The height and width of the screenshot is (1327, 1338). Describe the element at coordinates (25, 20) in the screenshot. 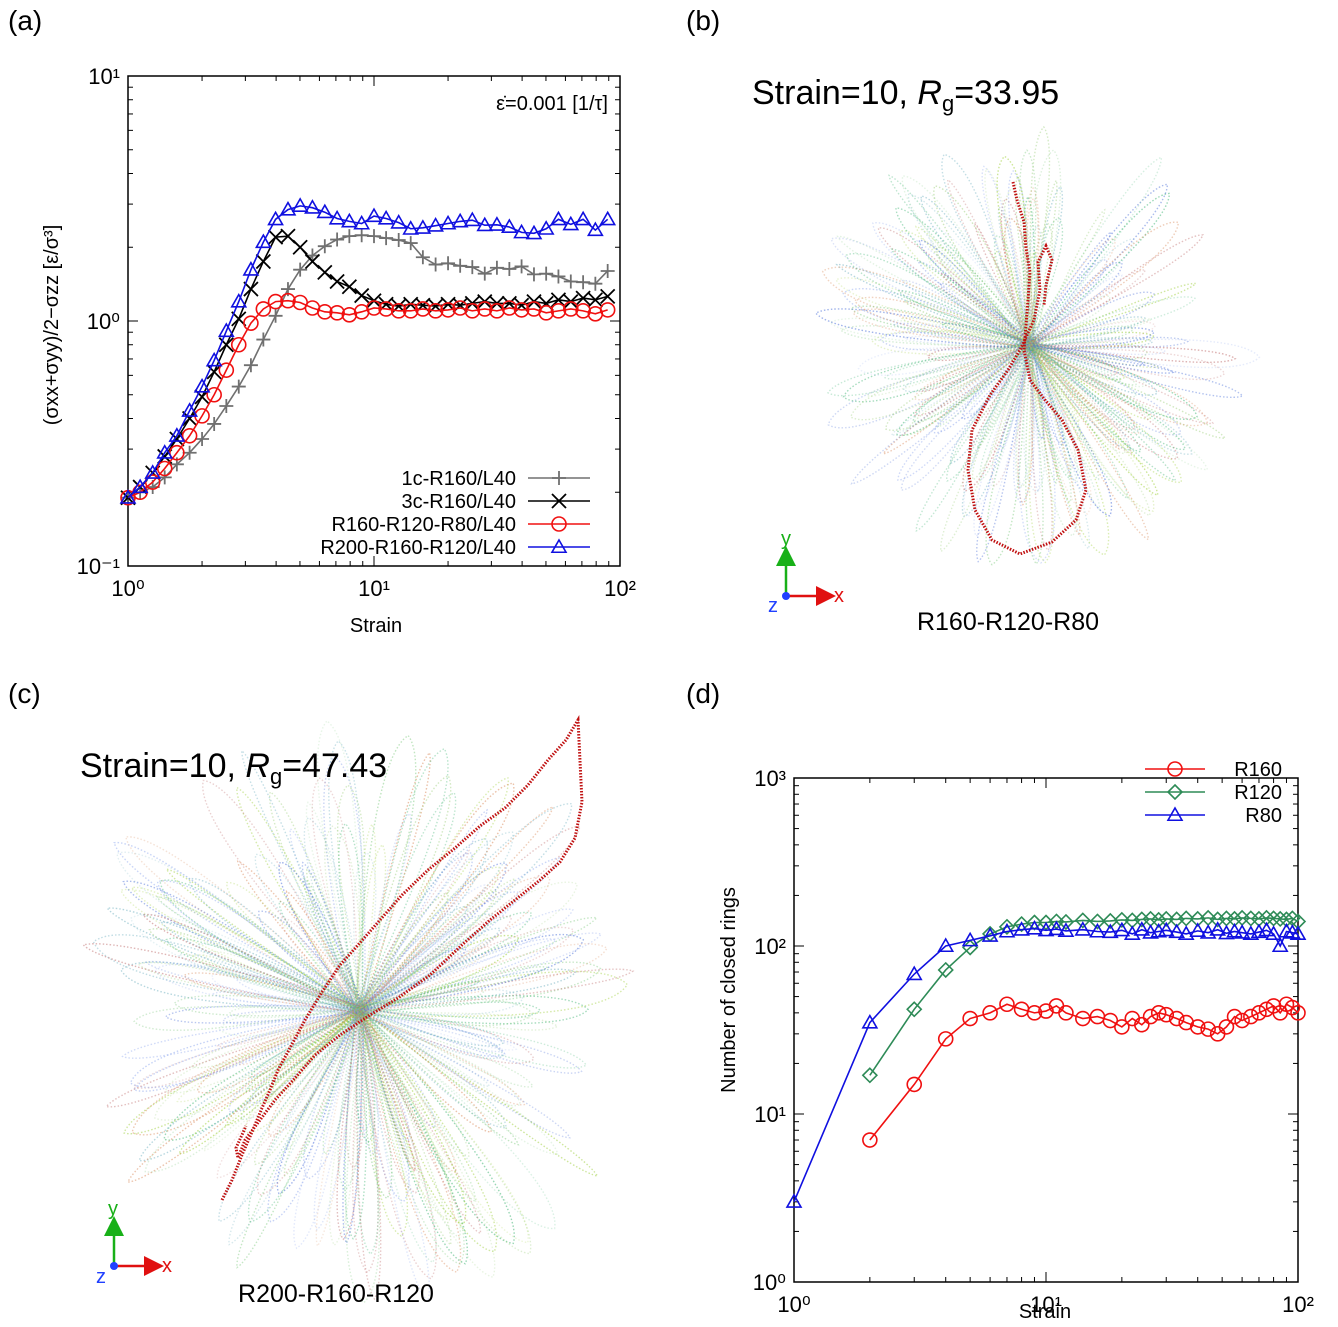

I see `panel-tag-a: (a)` at that location.